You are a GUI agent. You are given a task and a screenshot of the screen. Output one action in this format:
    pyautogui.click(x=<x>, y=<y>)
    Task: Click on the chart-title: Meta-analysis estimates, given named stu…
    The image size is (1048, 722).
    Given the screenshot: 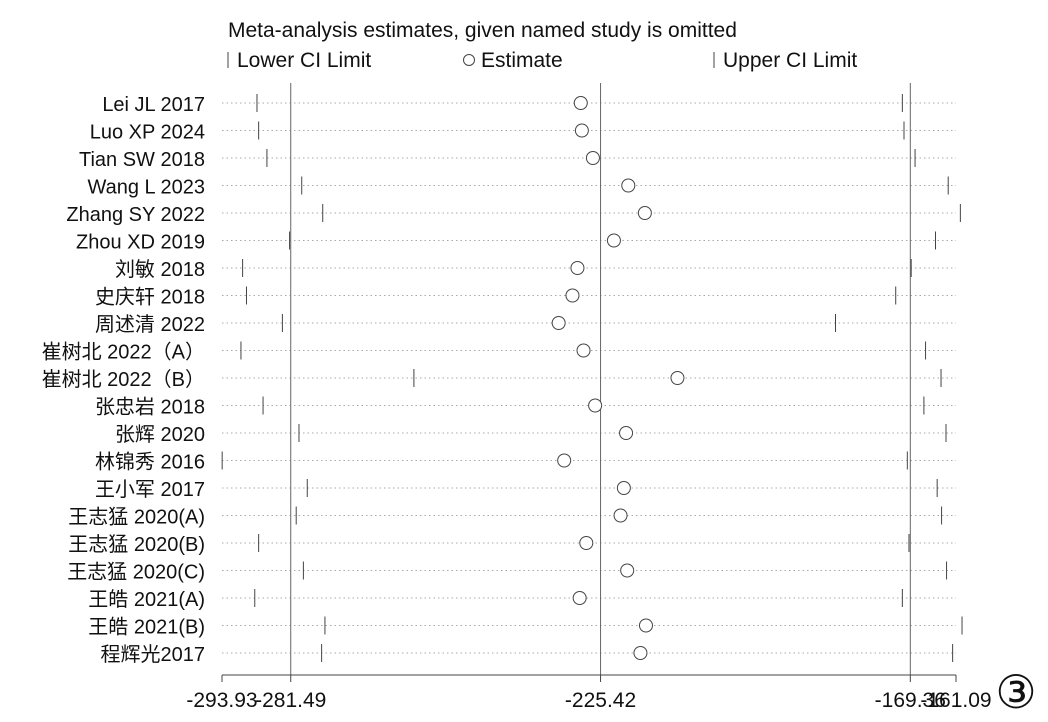 What is the action you would take?
    pyautogui.click(x=482, y=30)
    